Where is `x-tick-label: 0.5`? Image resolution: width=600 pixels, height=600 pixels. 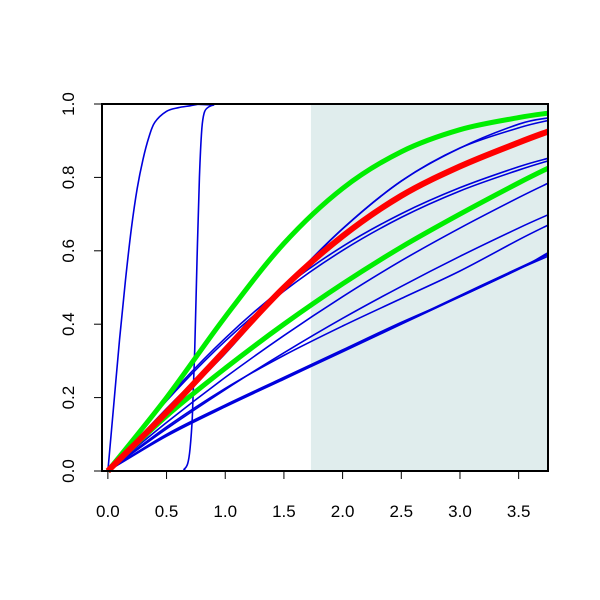 x-tick-label: 0.5 is located at coordinates (167, 511).